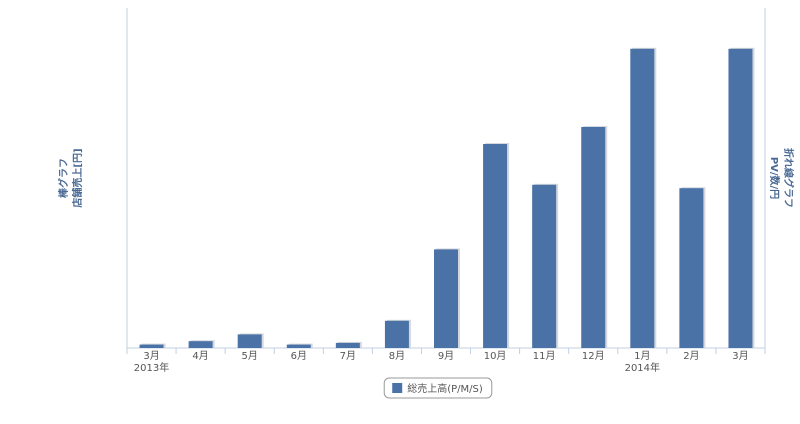 The height and width of the screenshot is (424, 800). What do you see at coordinates (593, 356) in the screenshot?
I see `x-tick-label: 12月` at bounding box center [593, 356].